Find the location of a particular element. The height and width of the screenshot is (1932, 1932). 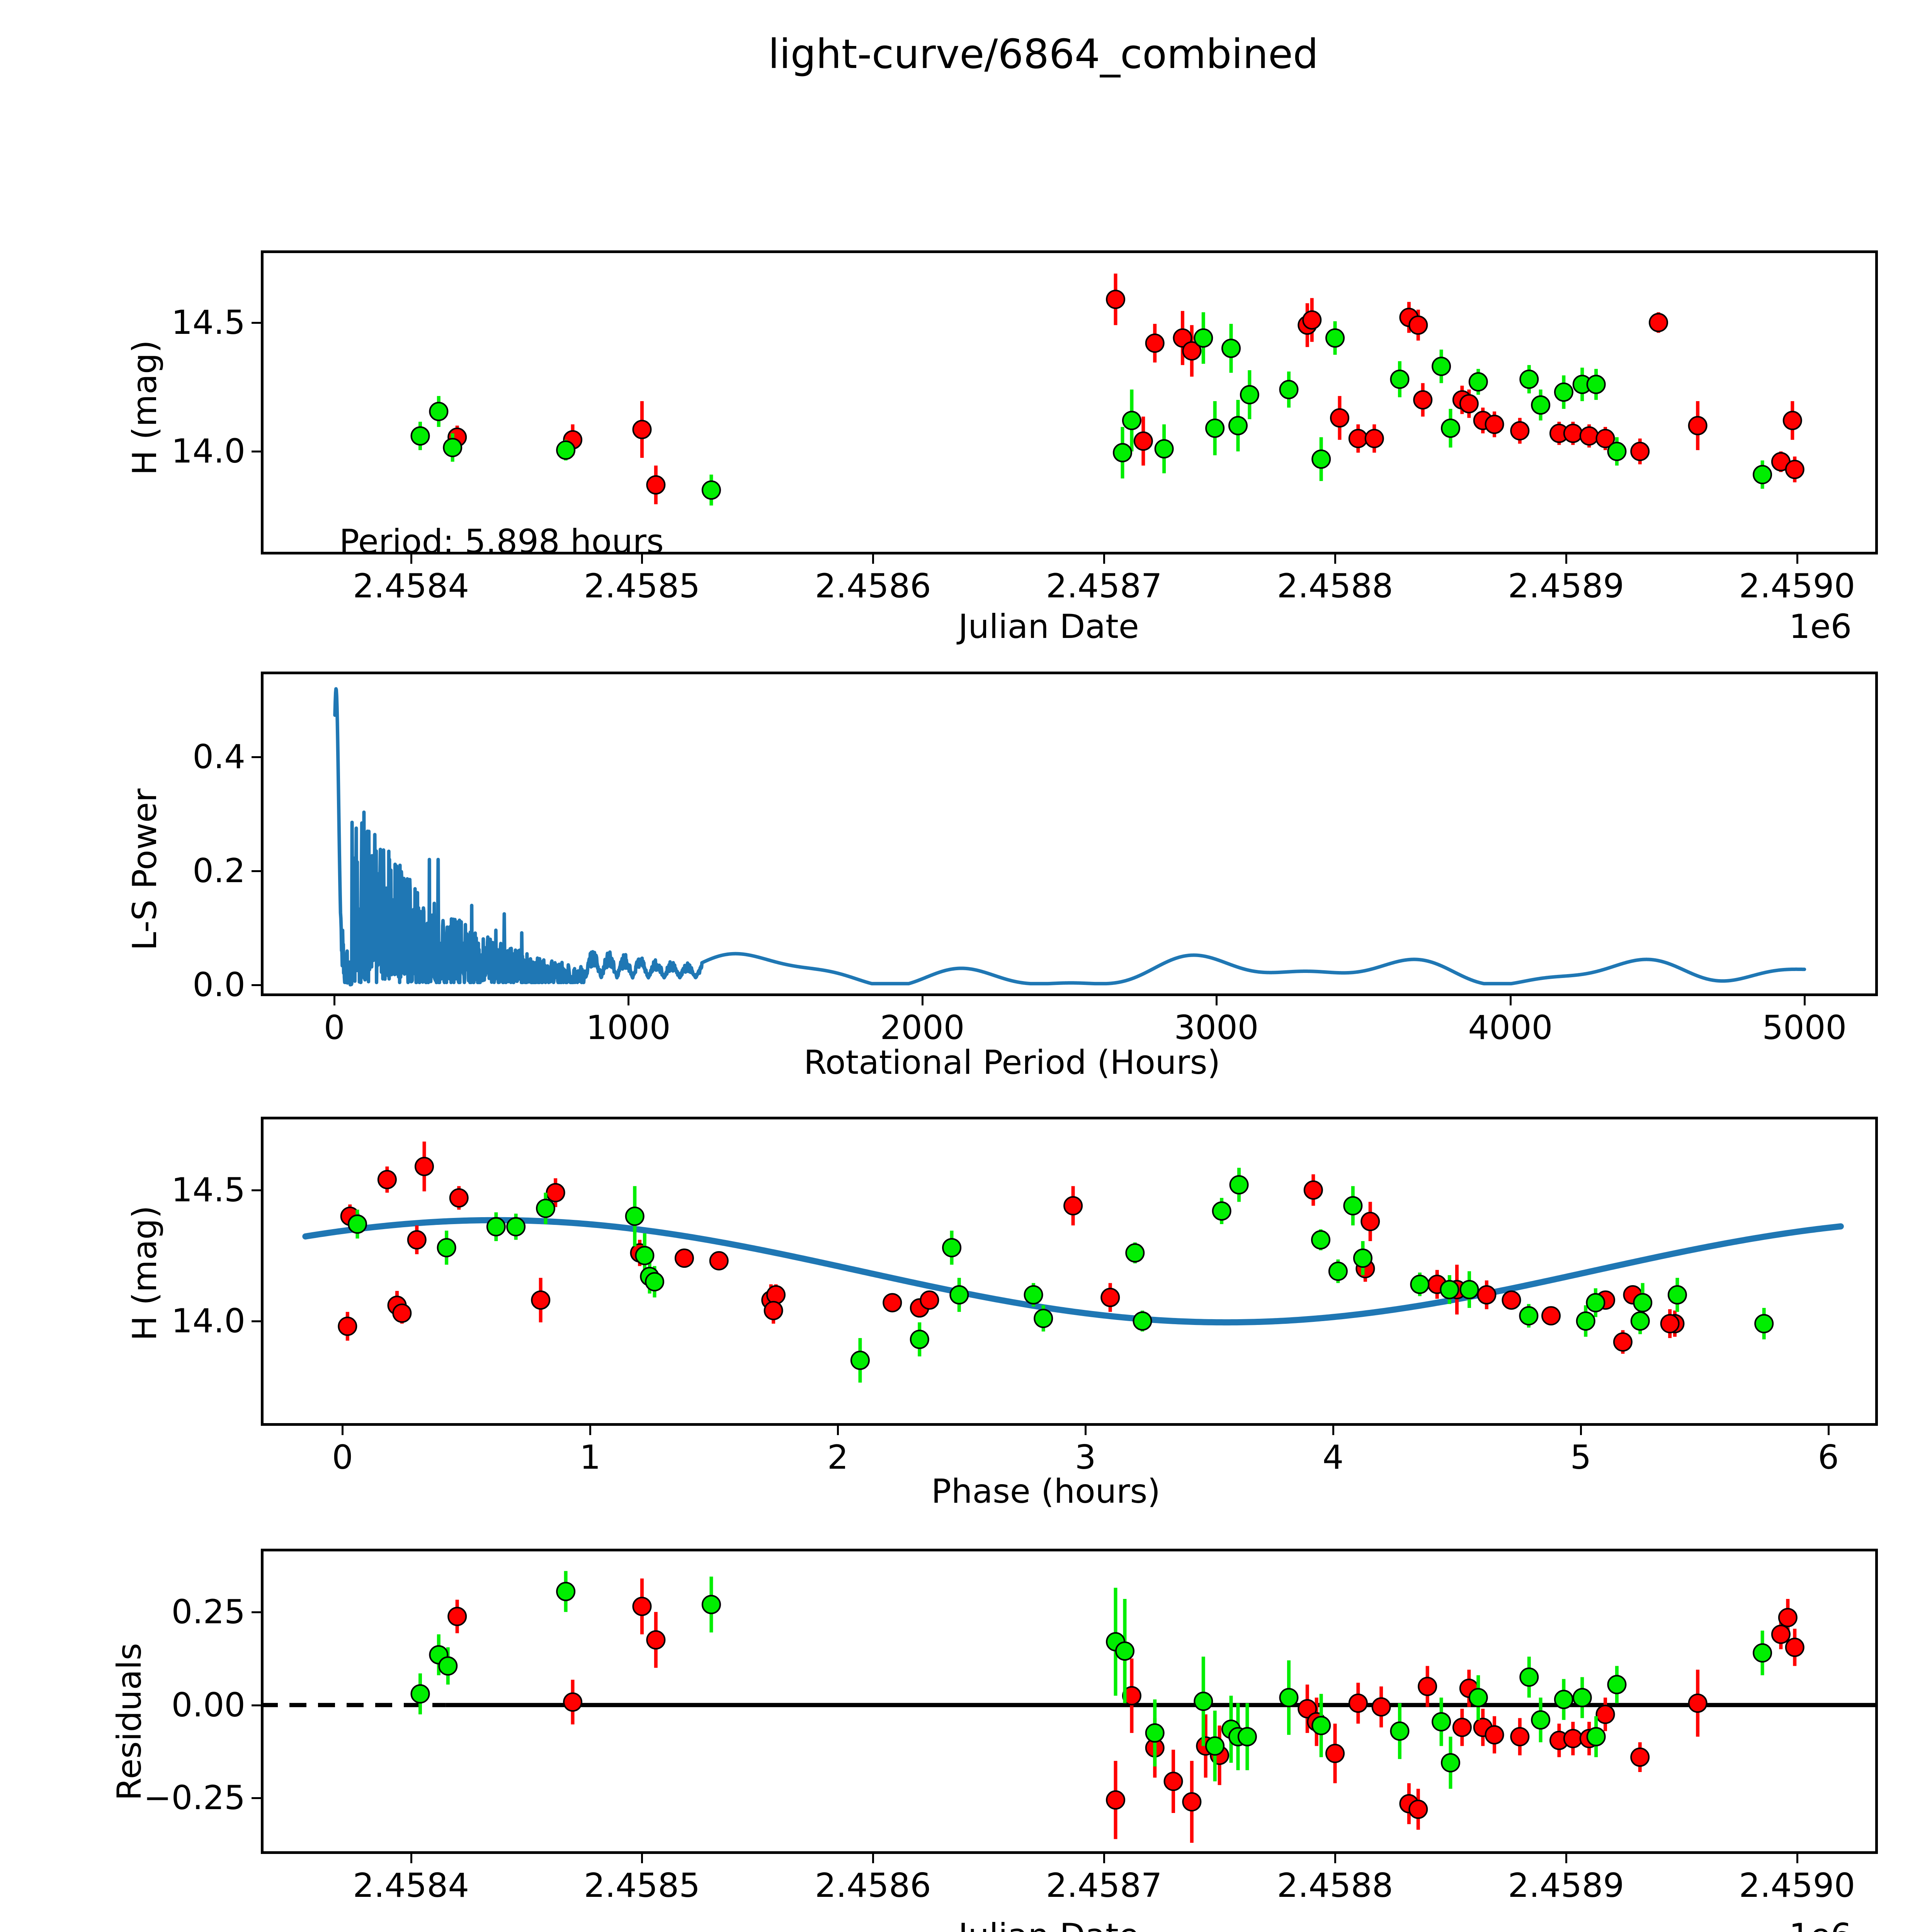

residuals-plot-area is located at coordinates (1070, 1707).